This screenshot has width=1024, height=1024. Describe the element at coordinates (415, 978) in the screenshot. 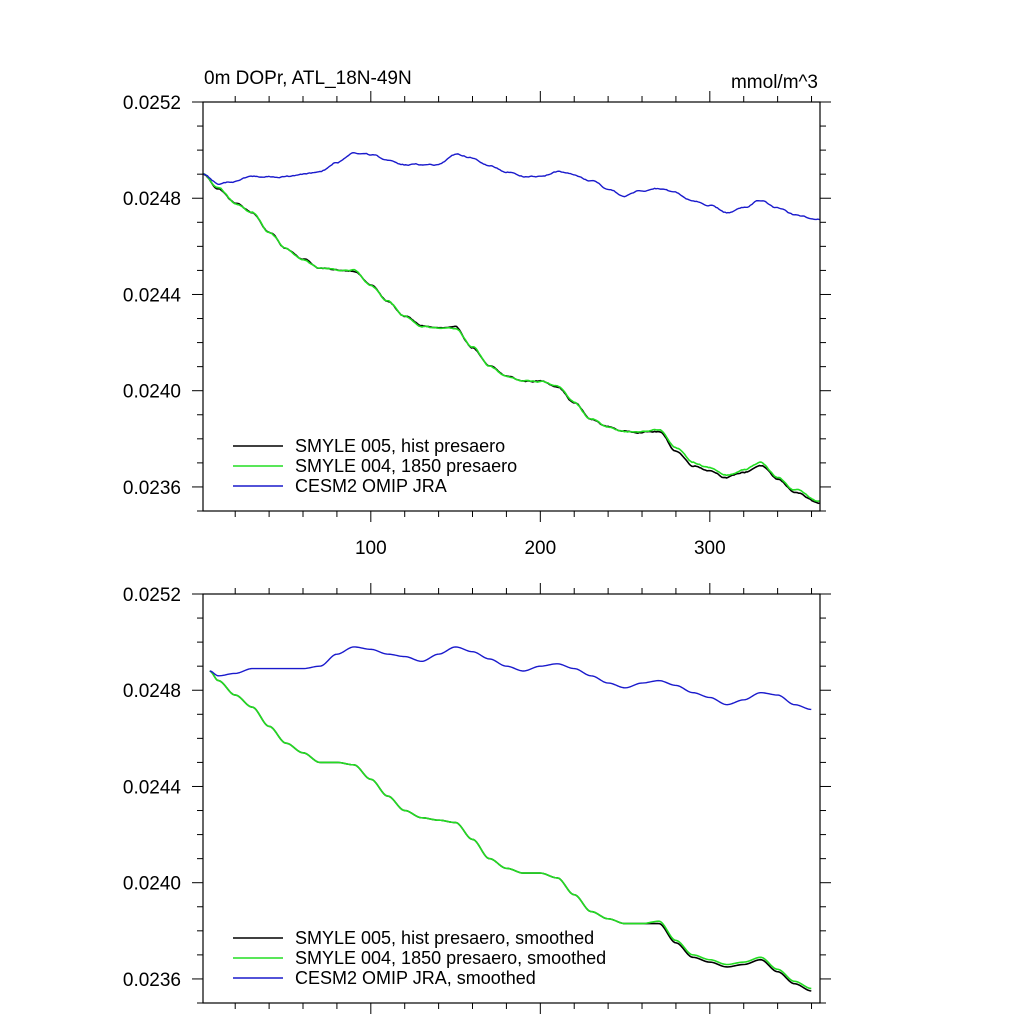

I see `legend-label: CESM2 OMIP JRA, smoothed` at that location.